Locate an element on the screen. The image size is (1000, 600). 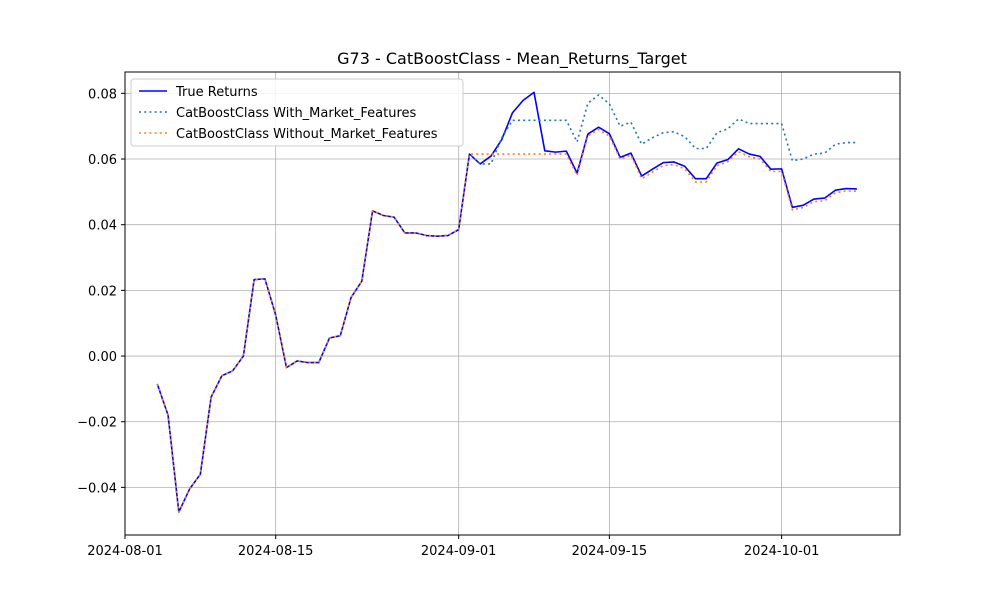
y-tick-label: −0.04 is located at coordinates (97, 488).